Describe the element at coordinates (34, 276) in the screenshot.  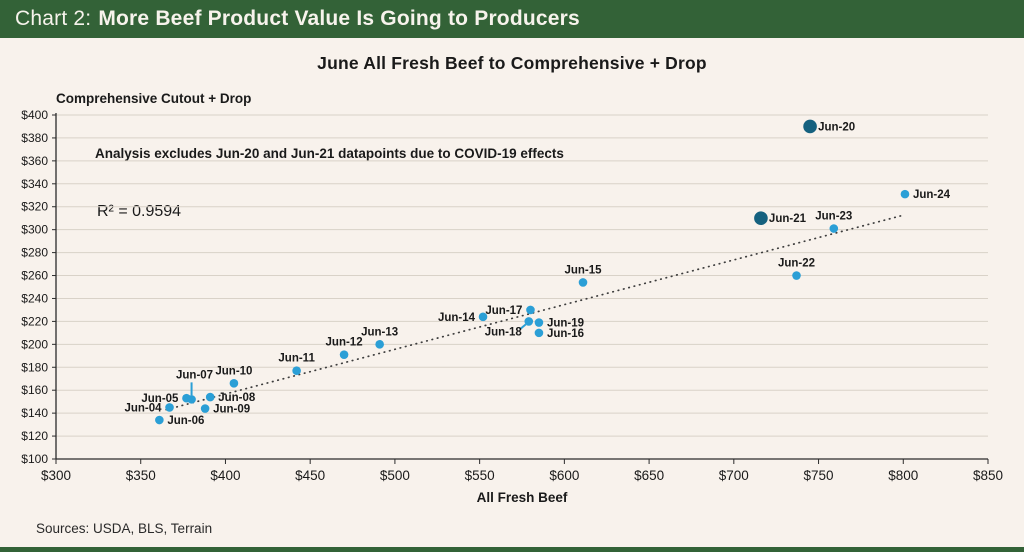
I see `y-tick-label: $260` at that location.